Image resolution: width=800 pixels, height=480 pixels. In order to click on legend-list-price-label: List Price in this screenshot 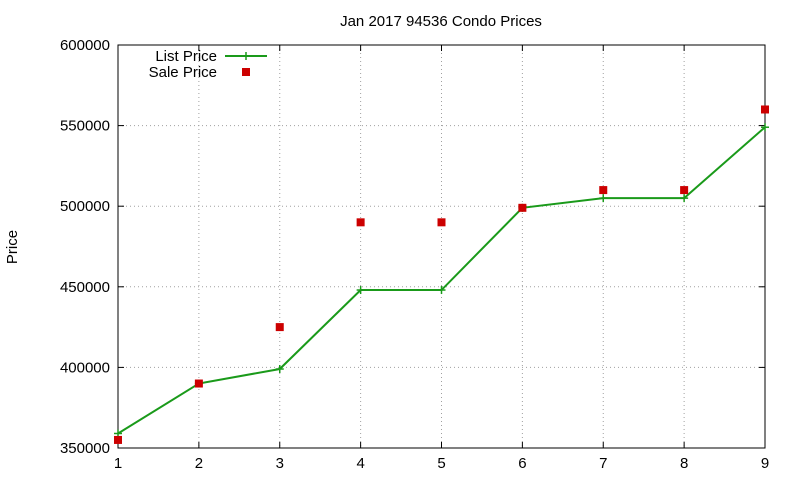, I will do `click(186, 56)`.